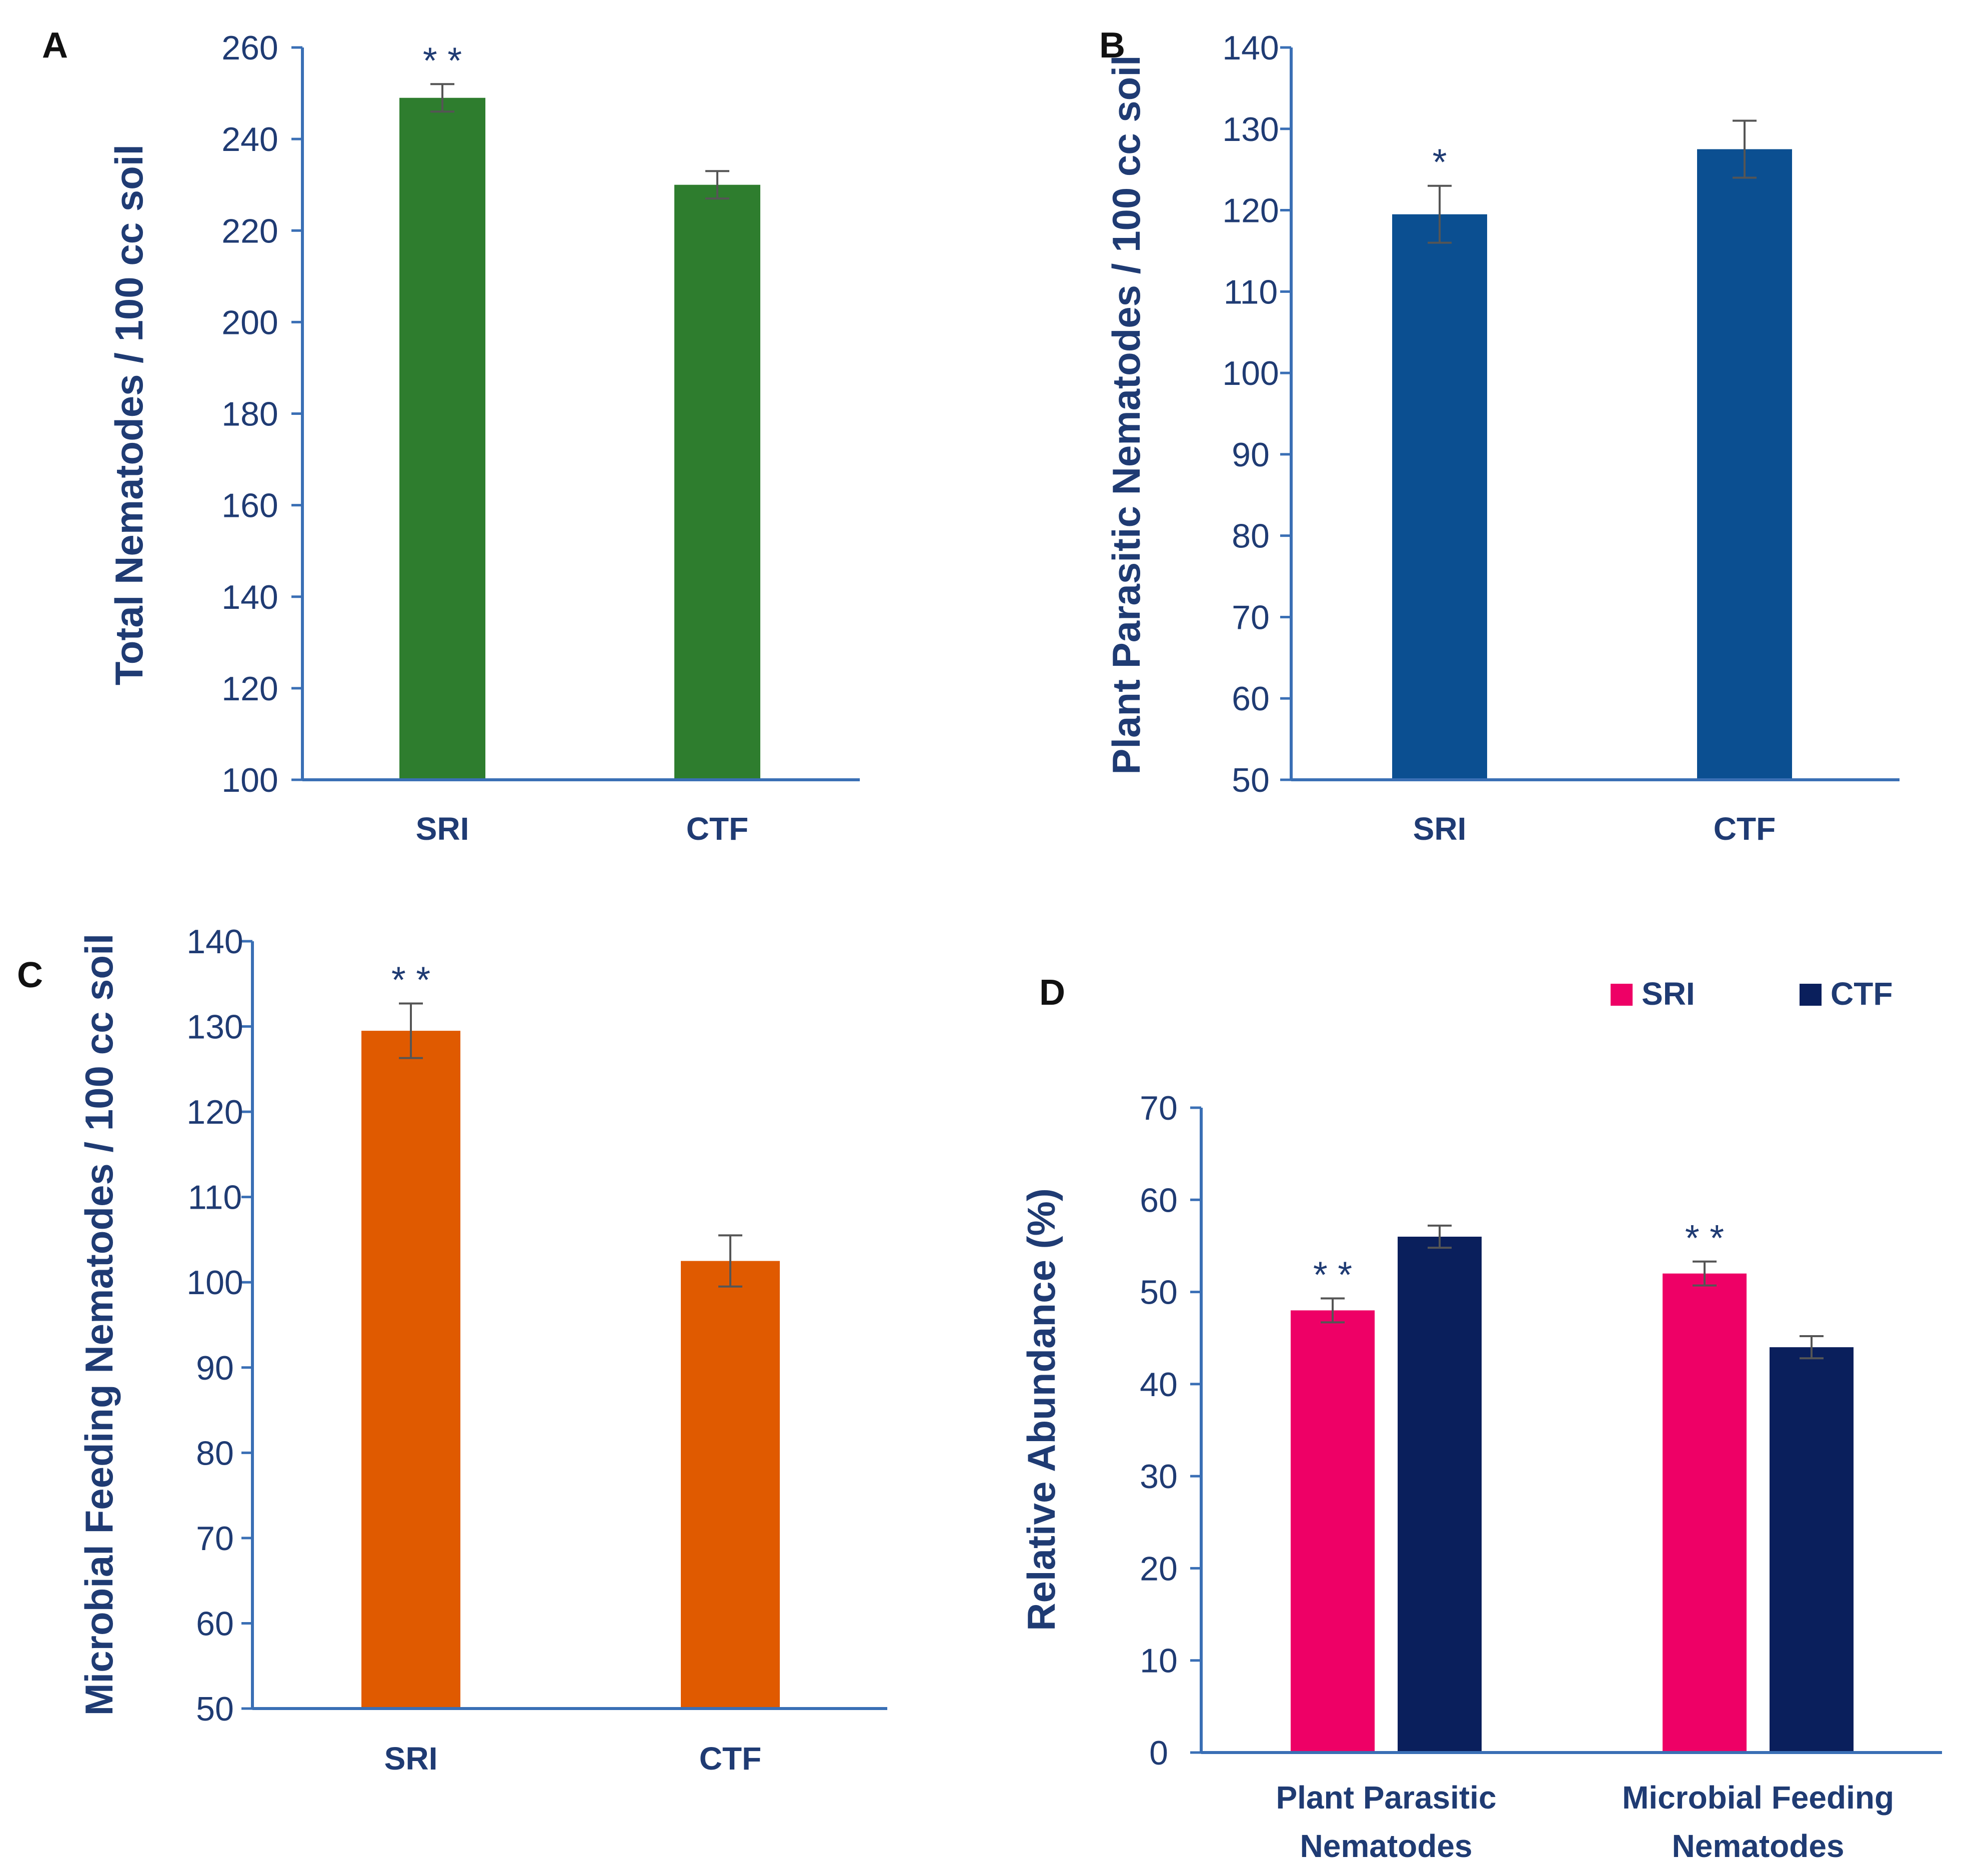 This screenshot has width=1972, height=1876. What do you see at coordinates (1811, 995) in the screenshot?
I see `legend-swatch-ctf` at bounding box center [1811, 995].